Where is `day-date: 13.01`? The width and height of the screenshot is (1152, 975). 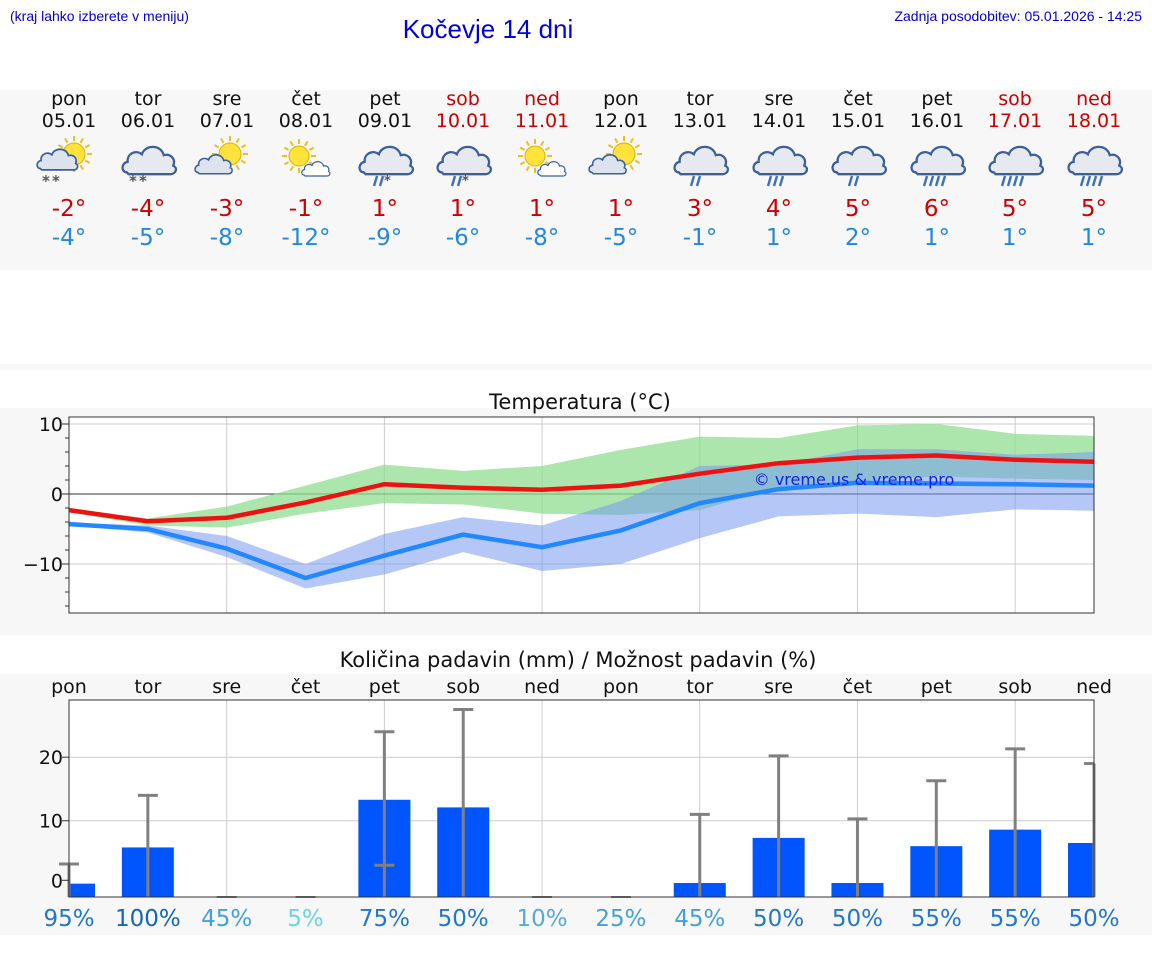
day-date: 13.01 is located at coordinates (700, 121).